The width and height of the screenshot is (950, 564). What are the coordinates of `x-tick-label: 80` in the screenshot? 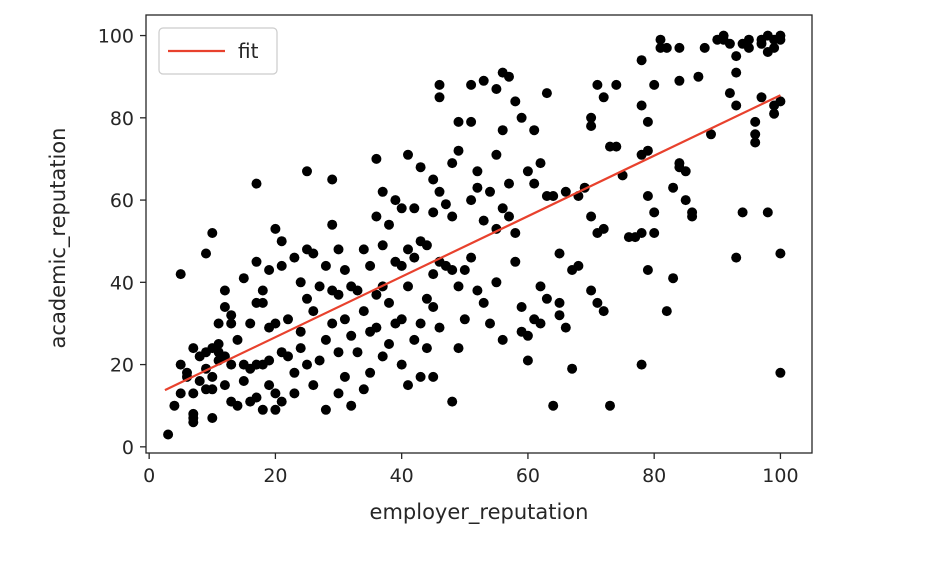 It's located at (654, 476).